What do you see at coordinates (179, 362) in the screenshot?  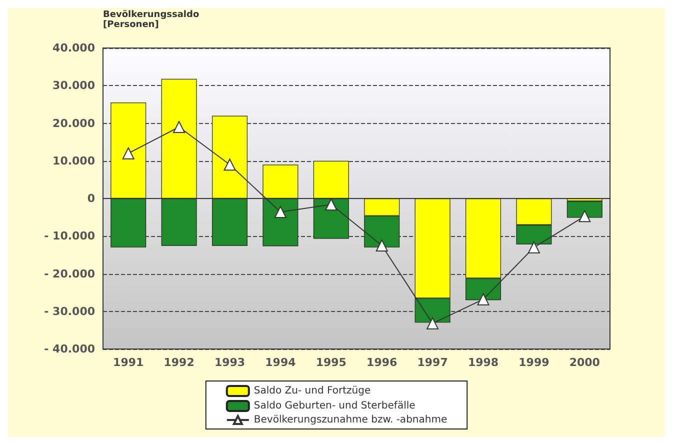 I see `x-tick-label: 1992` at bounding box center [179, 362].